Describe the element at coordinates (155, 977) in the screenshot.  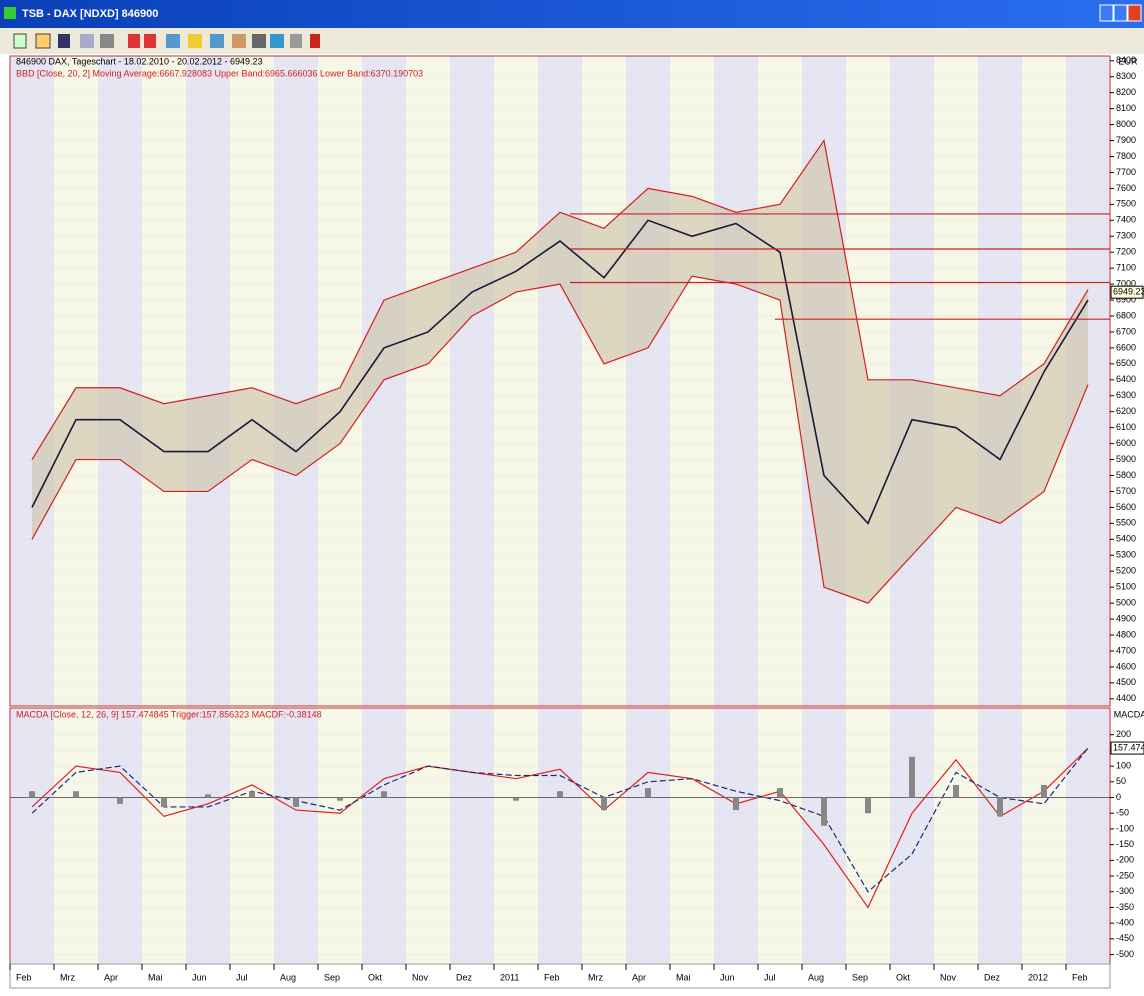
I see `x-tick-label: Mai` at that location.